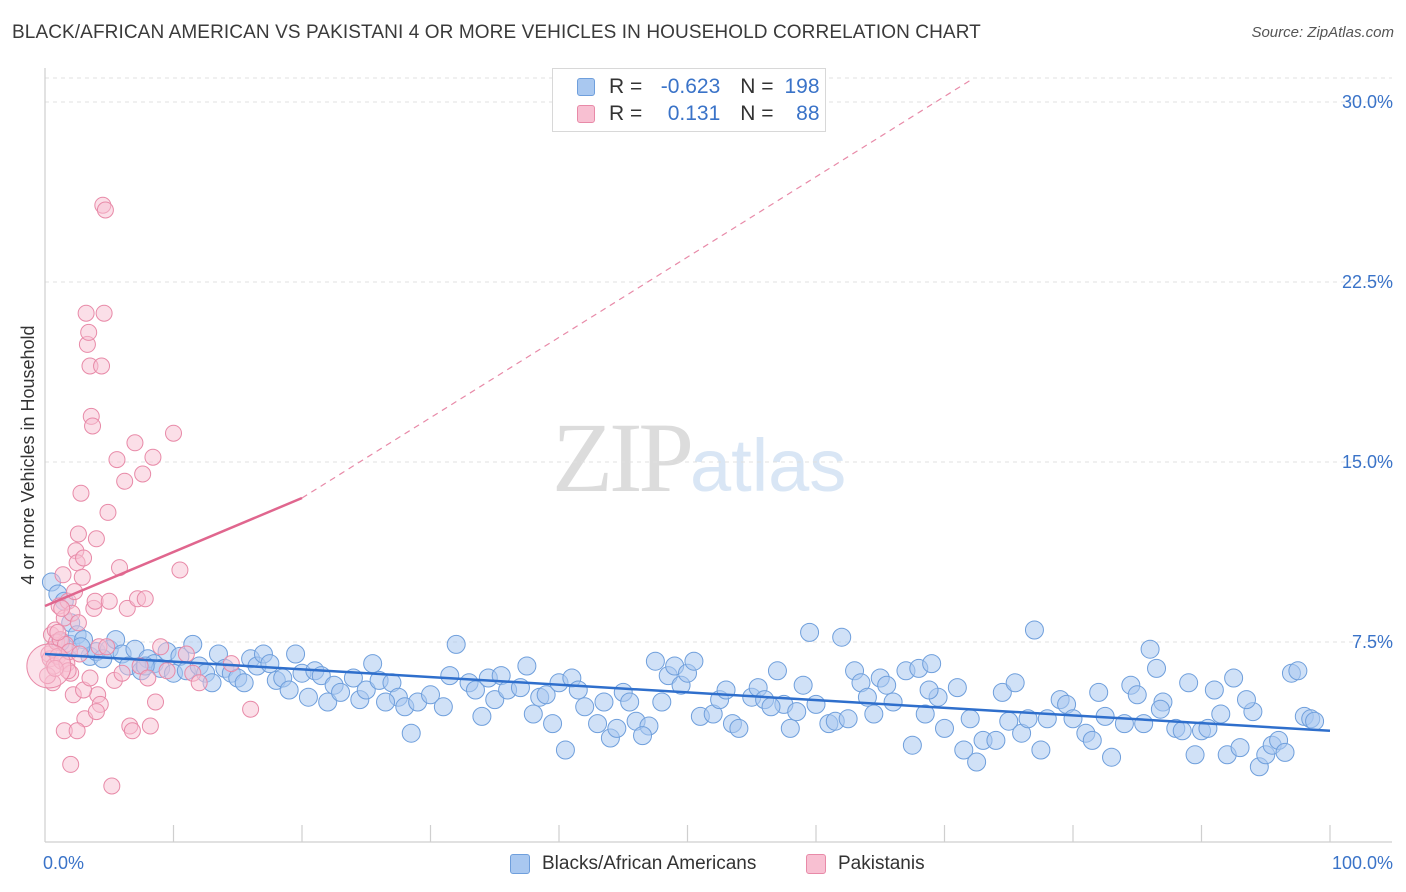  Describe the element at coordinates (1362, 863) in the screenshot. I see `x-tick-label: 100.0%` at that location.